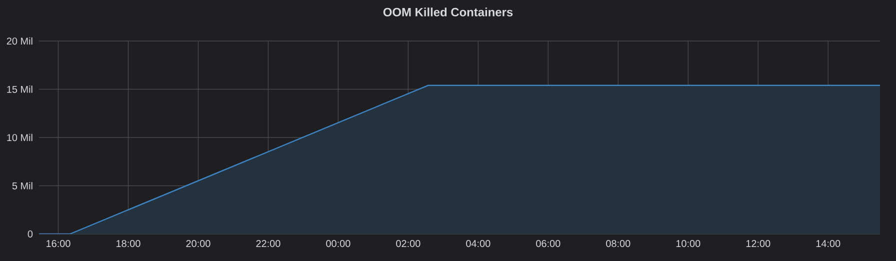 The height and width of the screenshot is (261, 896). What do you see at coordinates (448, 12) in the screenshot?
I see `chart-title: OOM Killed Containers` at bounding box center [448, 12].